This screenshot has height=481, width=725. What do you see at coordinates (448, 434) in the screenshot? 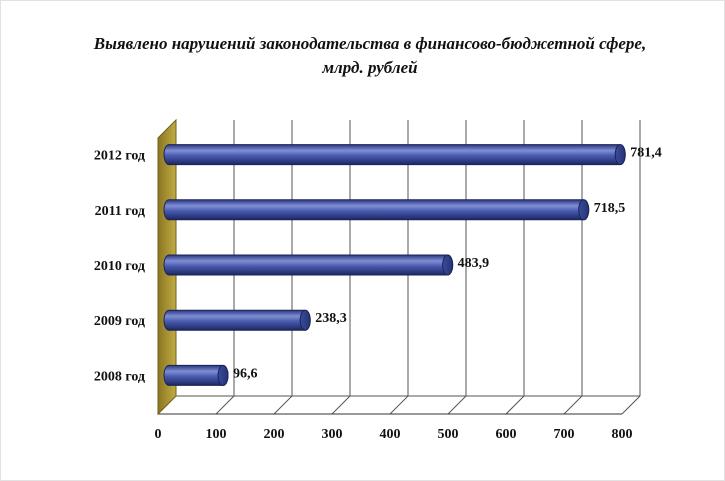
I see `x-tick-label: 500` at bounding box center [448, 434].